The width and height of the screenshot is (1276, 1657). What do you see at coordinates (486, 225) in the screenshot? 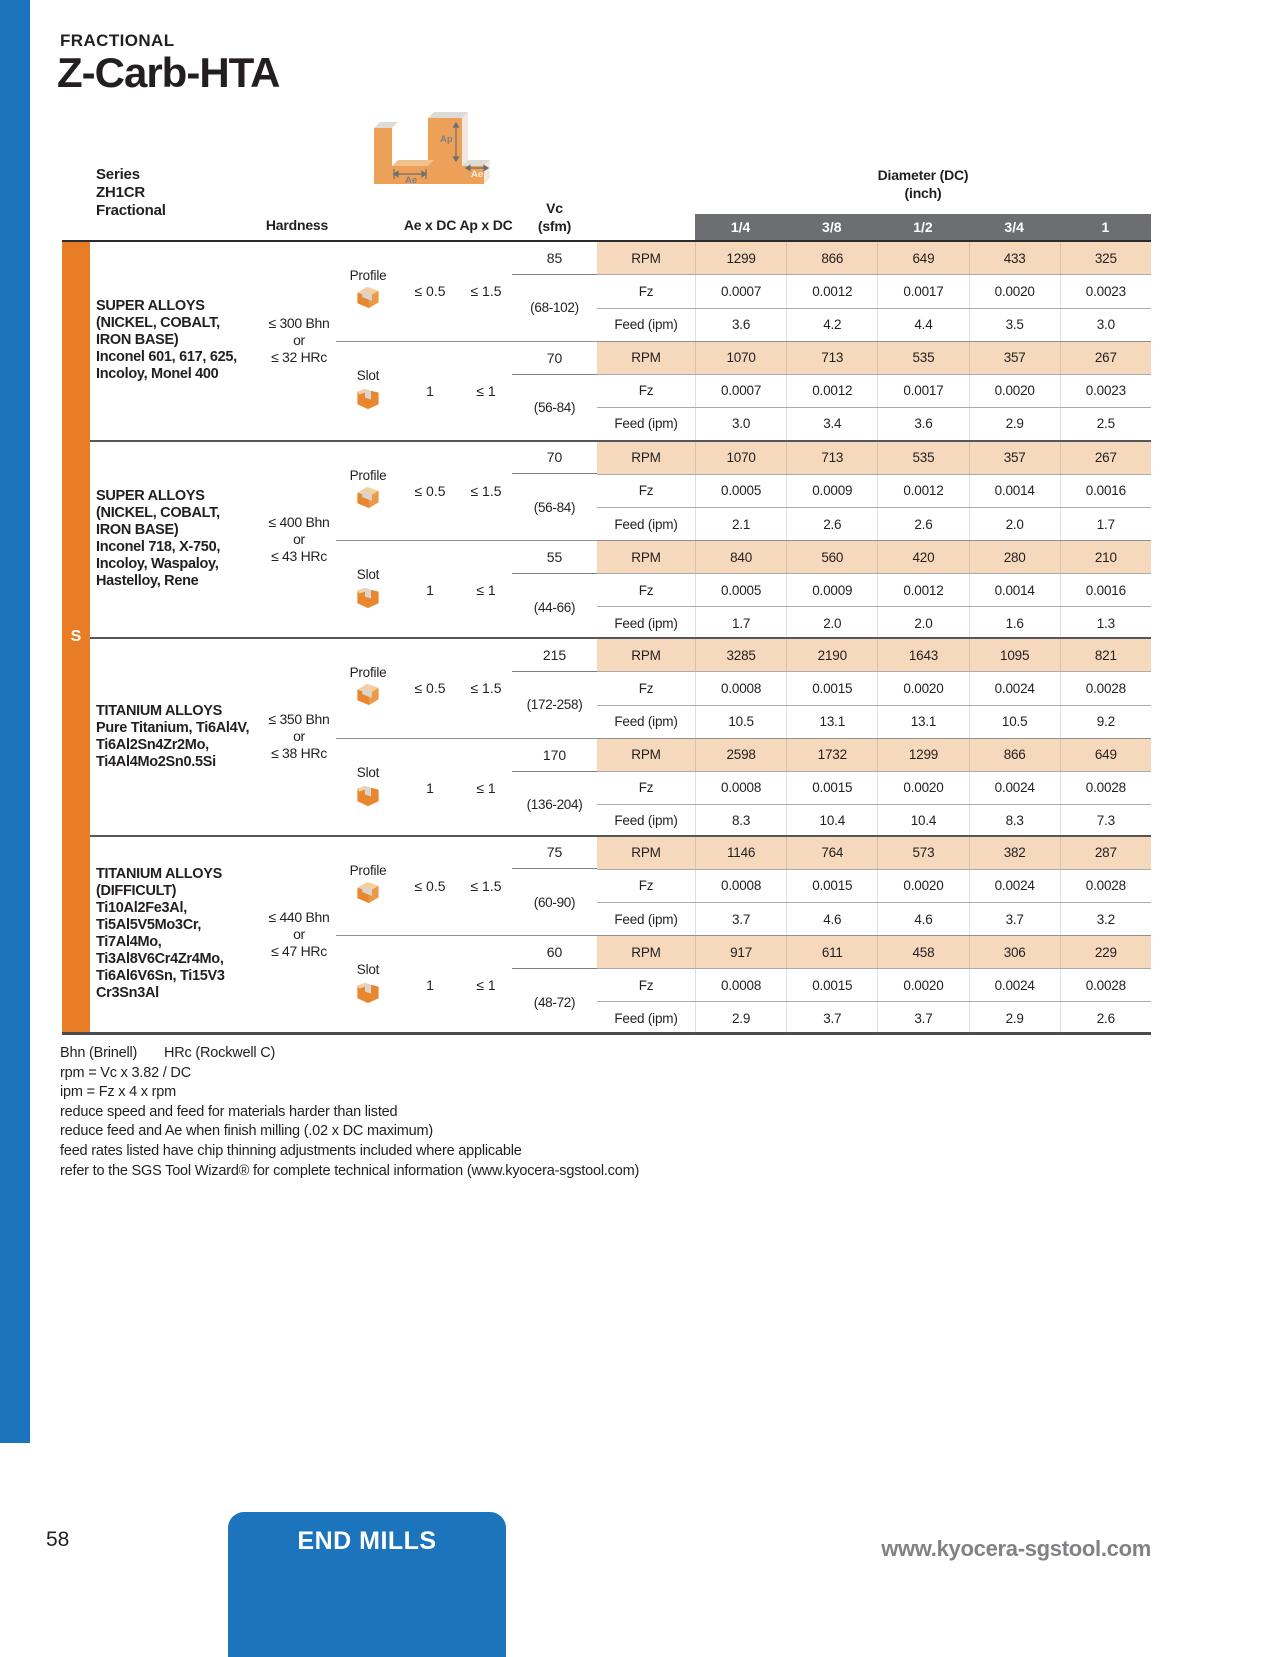
I see `ap-column-header: Ap x DC` at bounding box center [486, 225].